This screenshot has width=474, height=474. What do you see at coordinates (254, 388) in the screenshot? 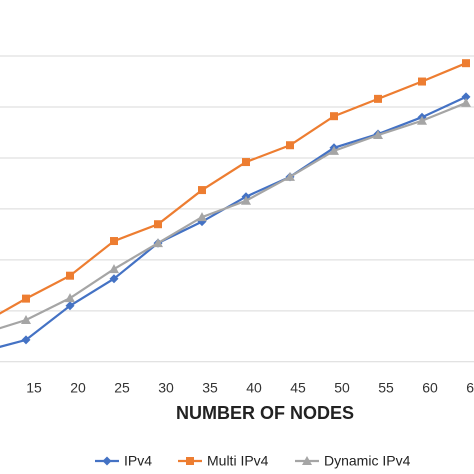
I see `x-tick-label: 40` at bounding box center [254, 388].